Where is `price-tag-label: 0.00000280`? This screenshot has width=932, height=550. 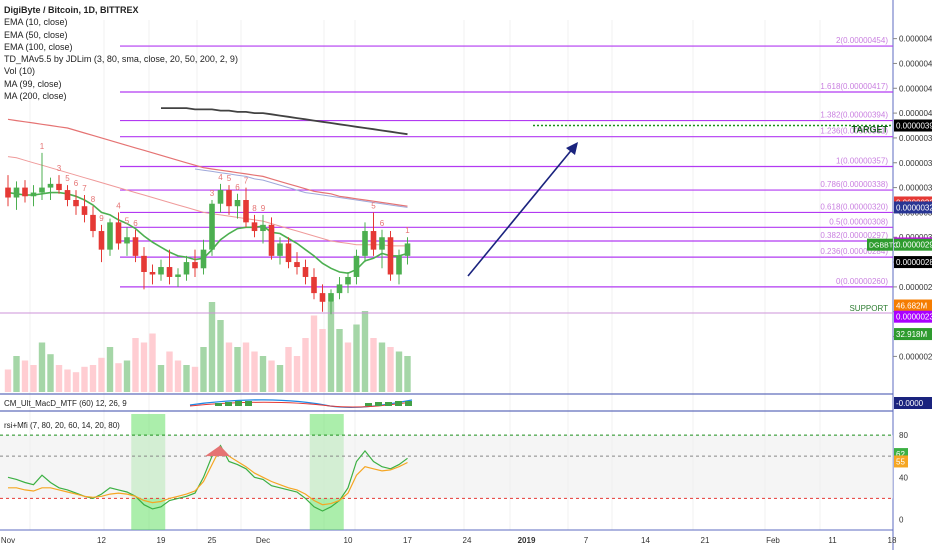 price-tag-label: 0.00000280 is located at coordinates (914, 262).